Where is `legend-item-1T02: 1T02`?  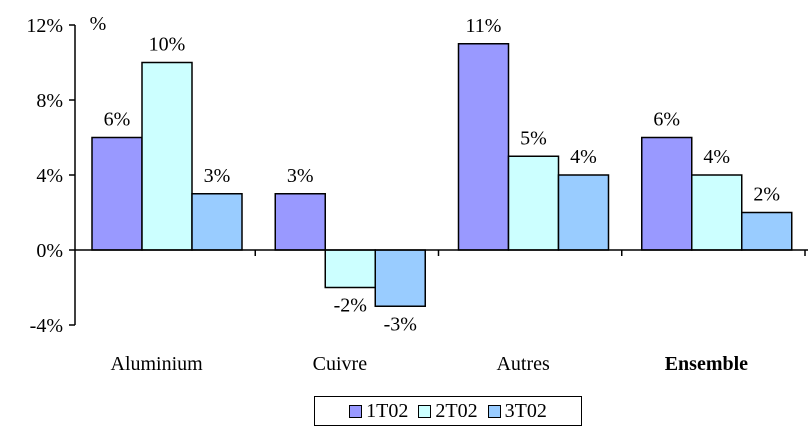
legend-item-1T02: 1T02 is located at coordinates (378, 411).